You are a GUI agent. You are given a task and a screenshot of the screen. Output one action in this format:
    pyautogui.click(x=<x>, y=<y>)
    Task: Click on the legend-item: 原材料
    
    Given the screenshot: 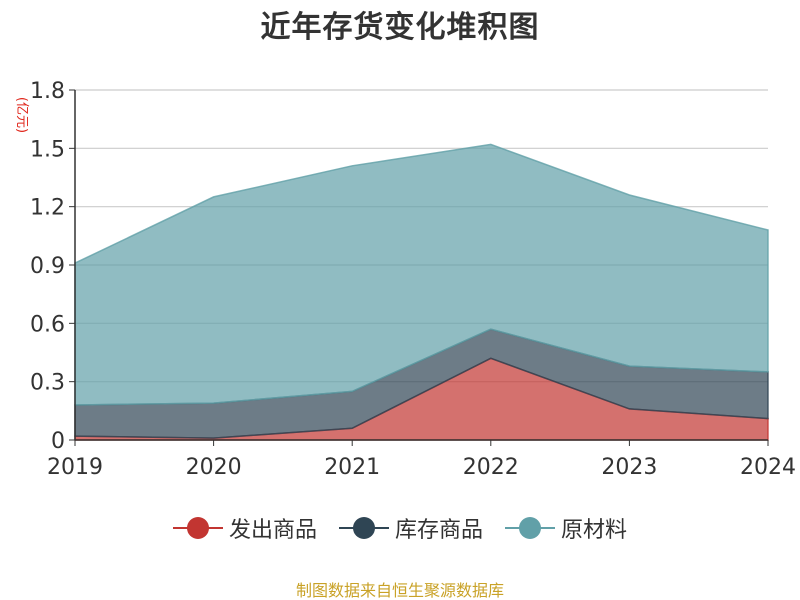 What is the action you would take?
    pyautogui.click(x=566, y=528)
    